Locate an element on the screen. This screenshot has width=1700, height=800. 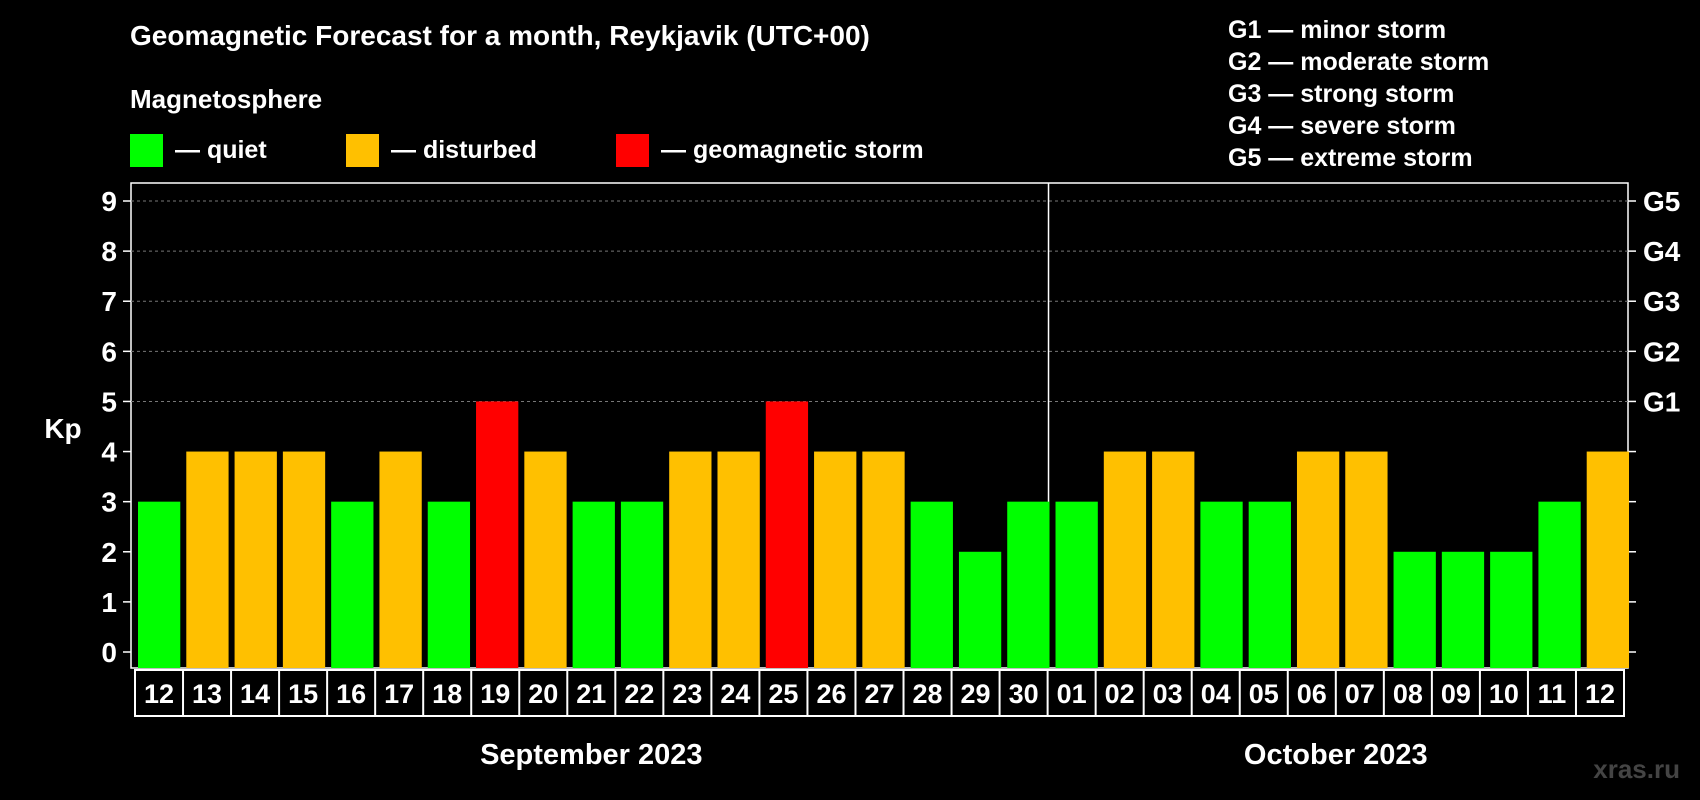
storm-level-g2: G2 — moderate storm is located at coordinates (1359, 62).